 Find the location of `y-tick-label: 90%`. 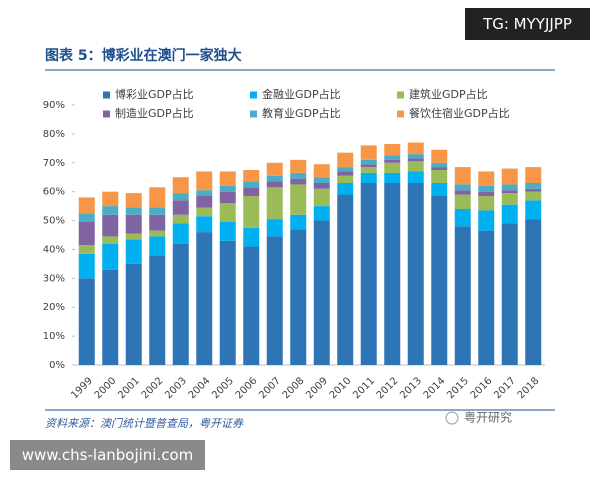

y-tick-label: 90% is located at coordinates (54, 105).